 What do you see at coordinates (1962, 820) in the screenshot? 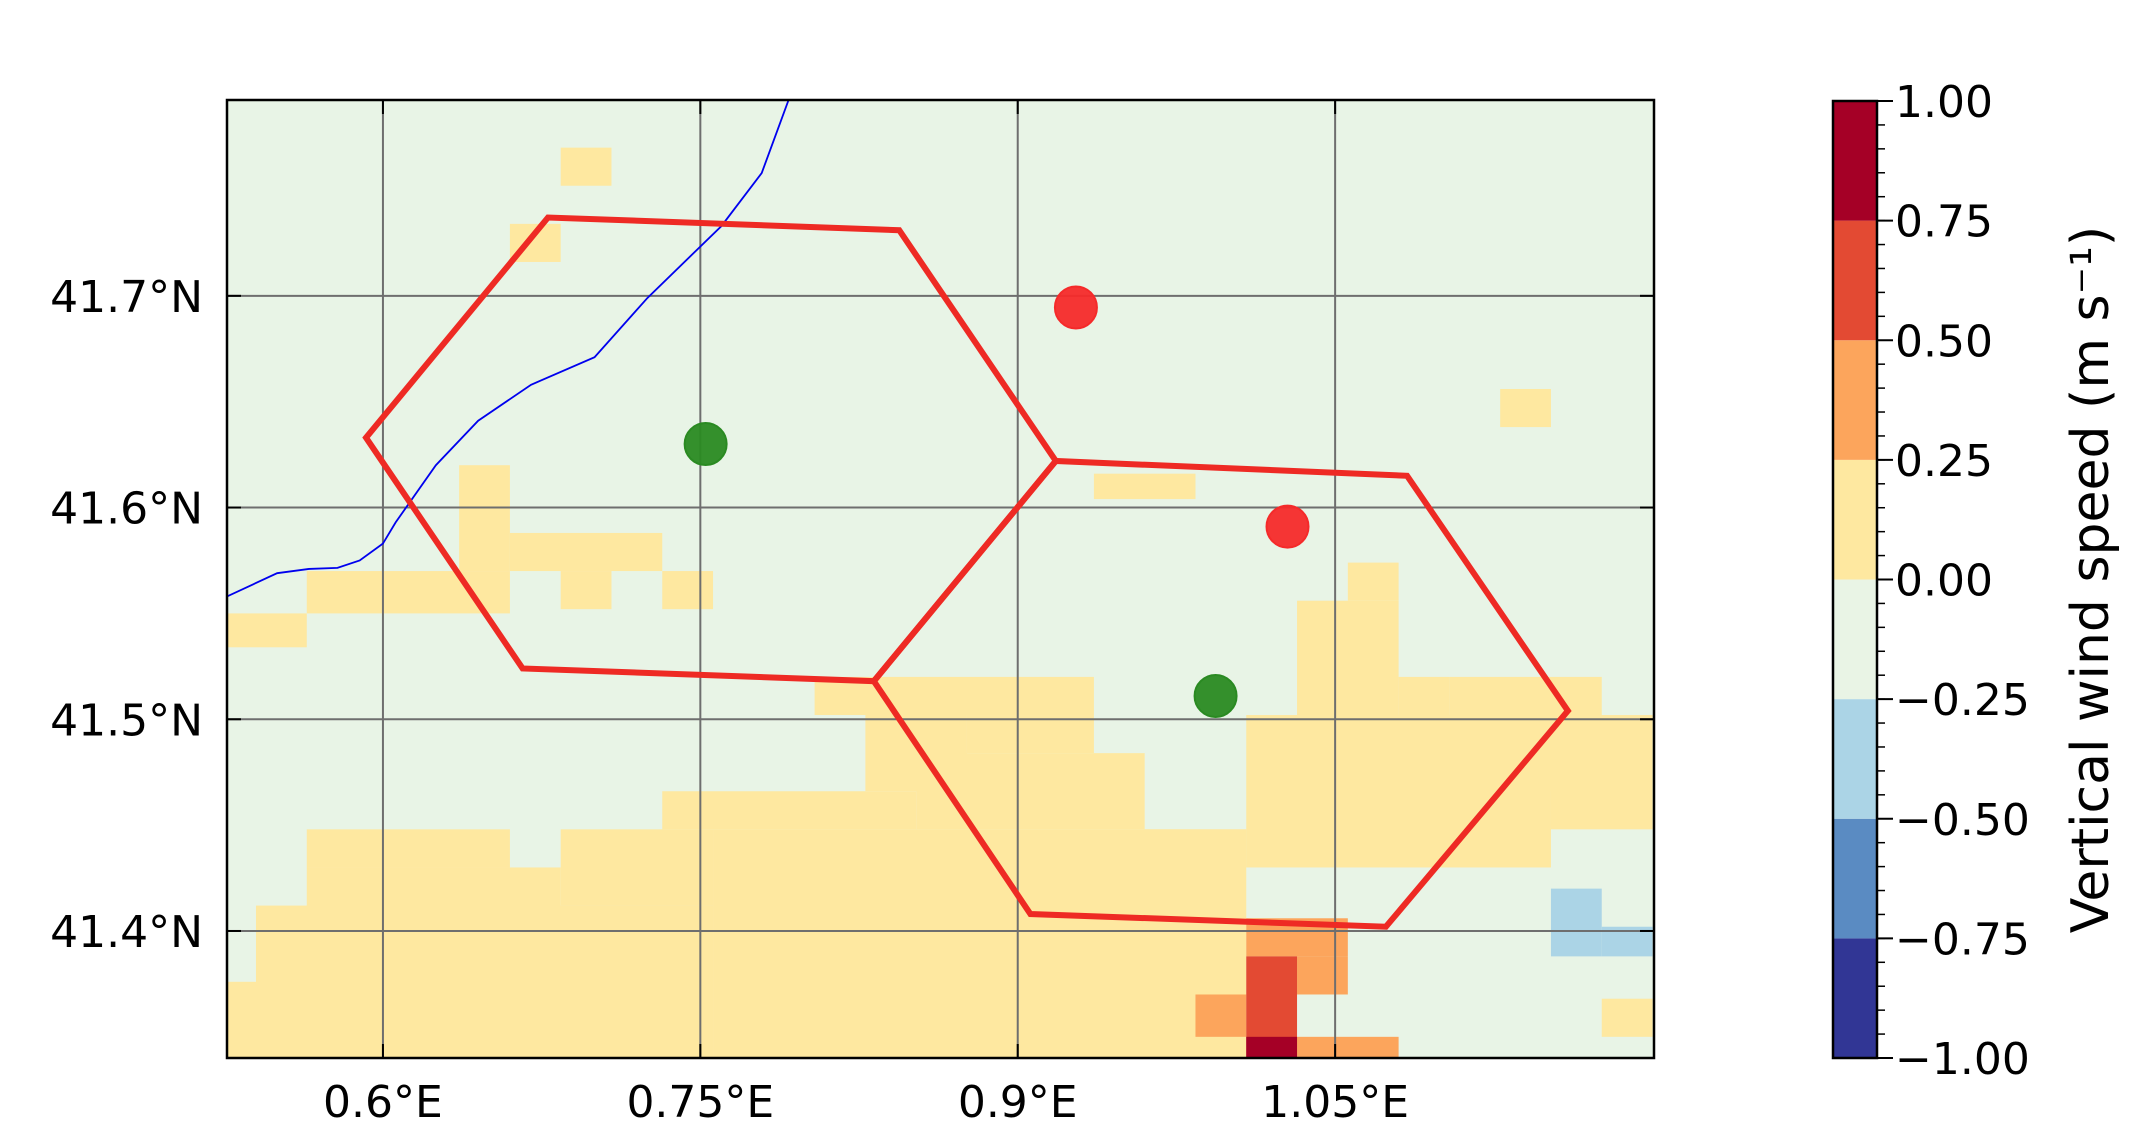
I see `colorbar-tick-label: −0.50` at bounding box center [1962, 820].